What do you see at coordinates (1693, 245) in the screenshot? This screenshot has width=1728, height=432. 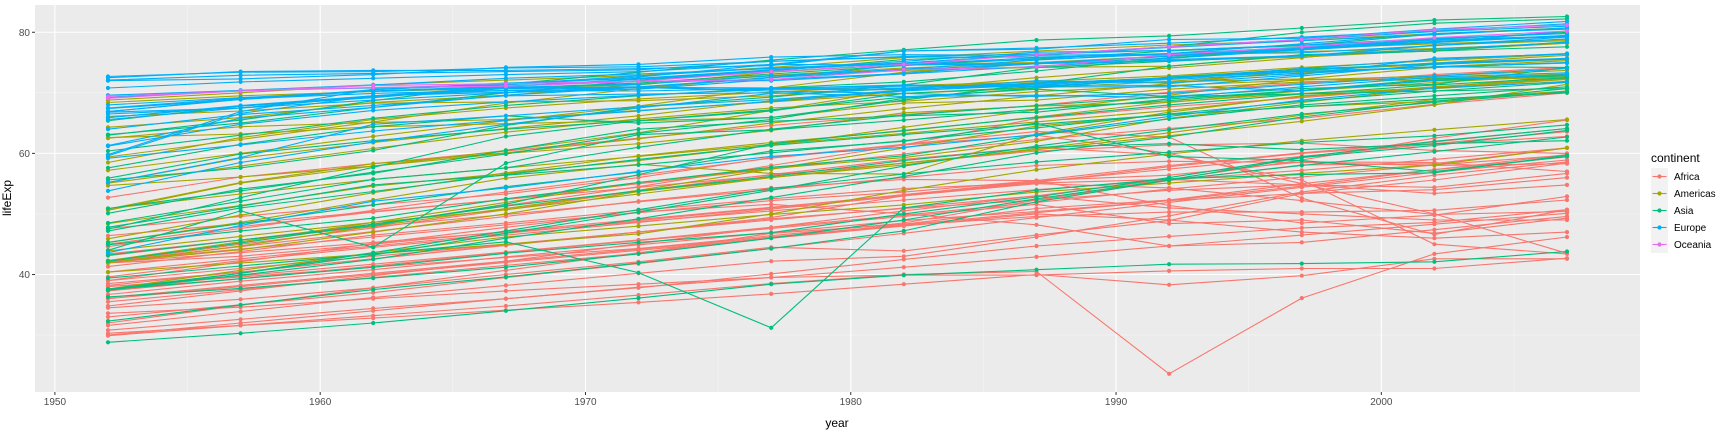 I see `legend-label-oceania: Oceania` at bounding box center [1693, 245].